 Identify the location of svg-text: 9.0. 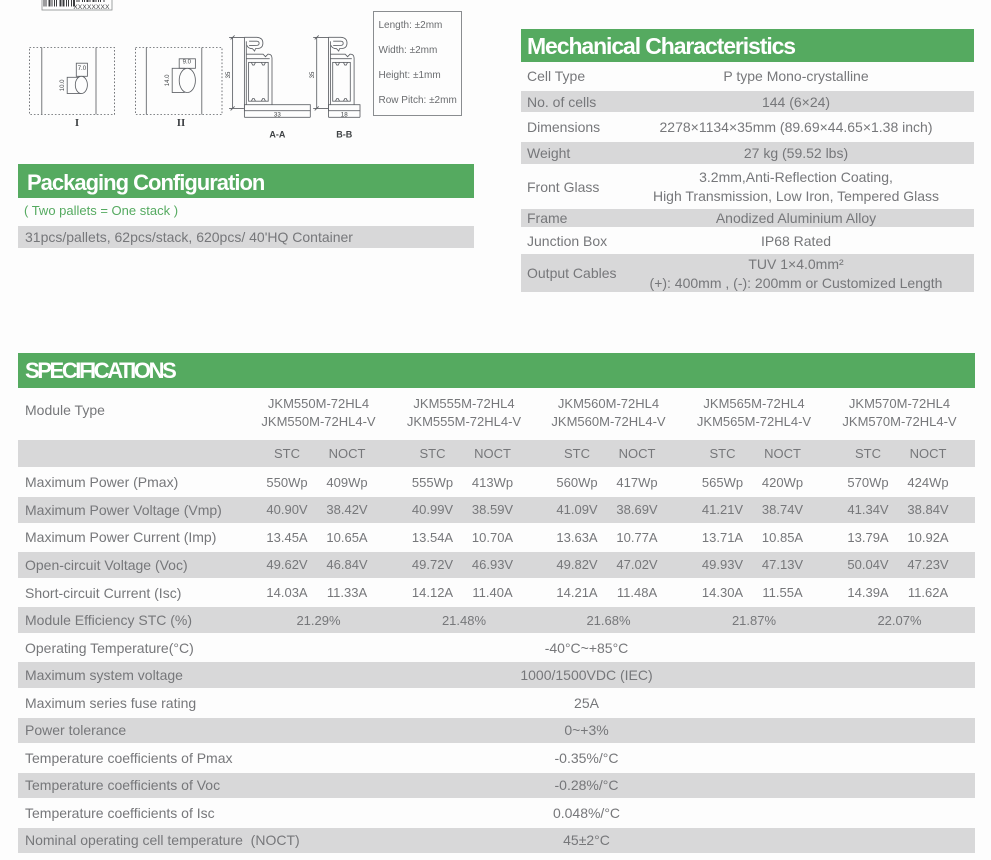
(187, 63).